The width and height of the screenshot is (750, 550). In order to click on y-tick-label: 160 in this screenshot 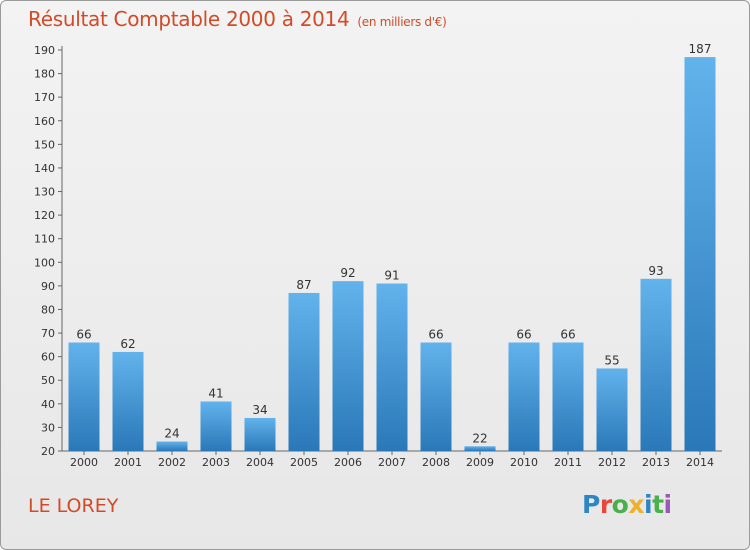, I will do `click(44, 121)`.